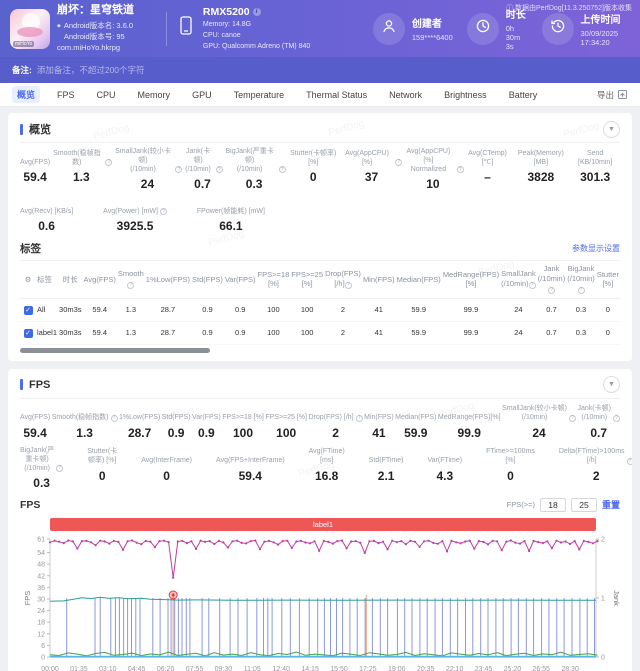 This screenshot has width=640, height=671. Describe the element at coordinates (416, 432) in the screenshot. I see `metric-value: 59.9` at that location.